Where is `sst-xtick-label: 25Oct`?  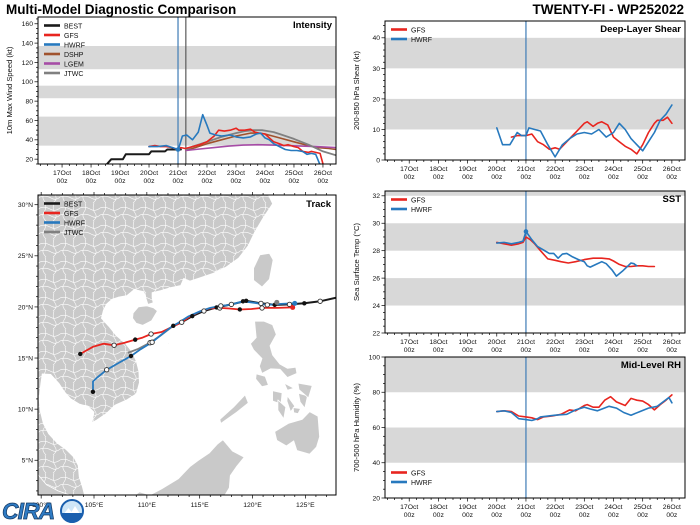 sst-xtick-label: 25Oct is located at coordinates (643, 342).